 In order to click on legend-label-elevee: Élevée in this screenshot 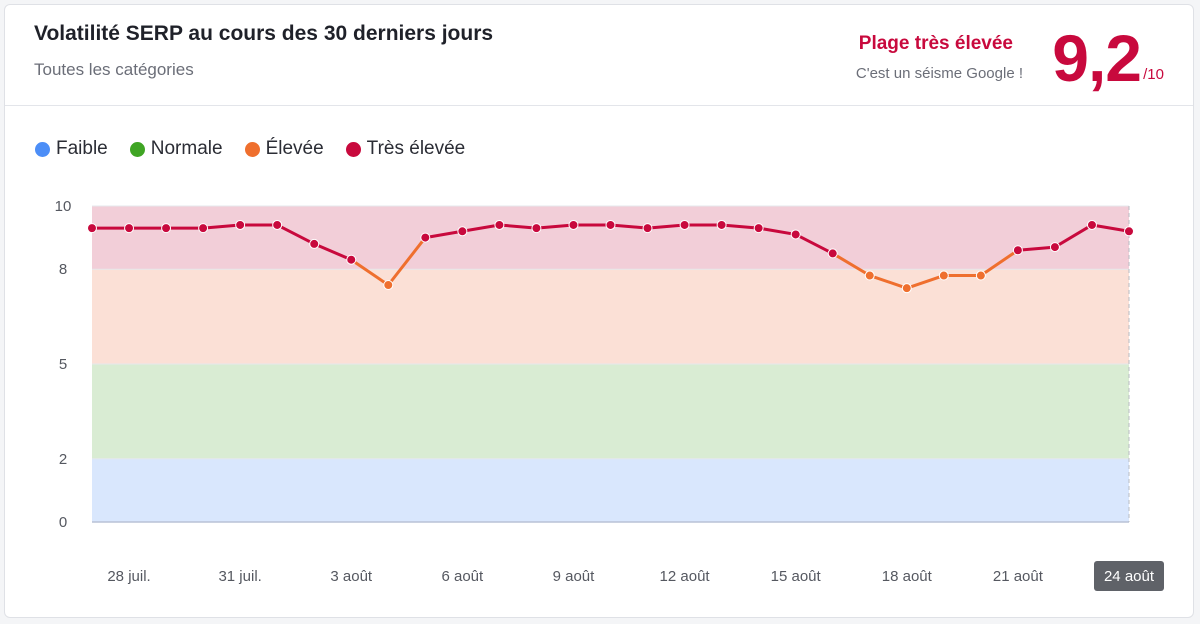, I will do `click(294, 148)`.